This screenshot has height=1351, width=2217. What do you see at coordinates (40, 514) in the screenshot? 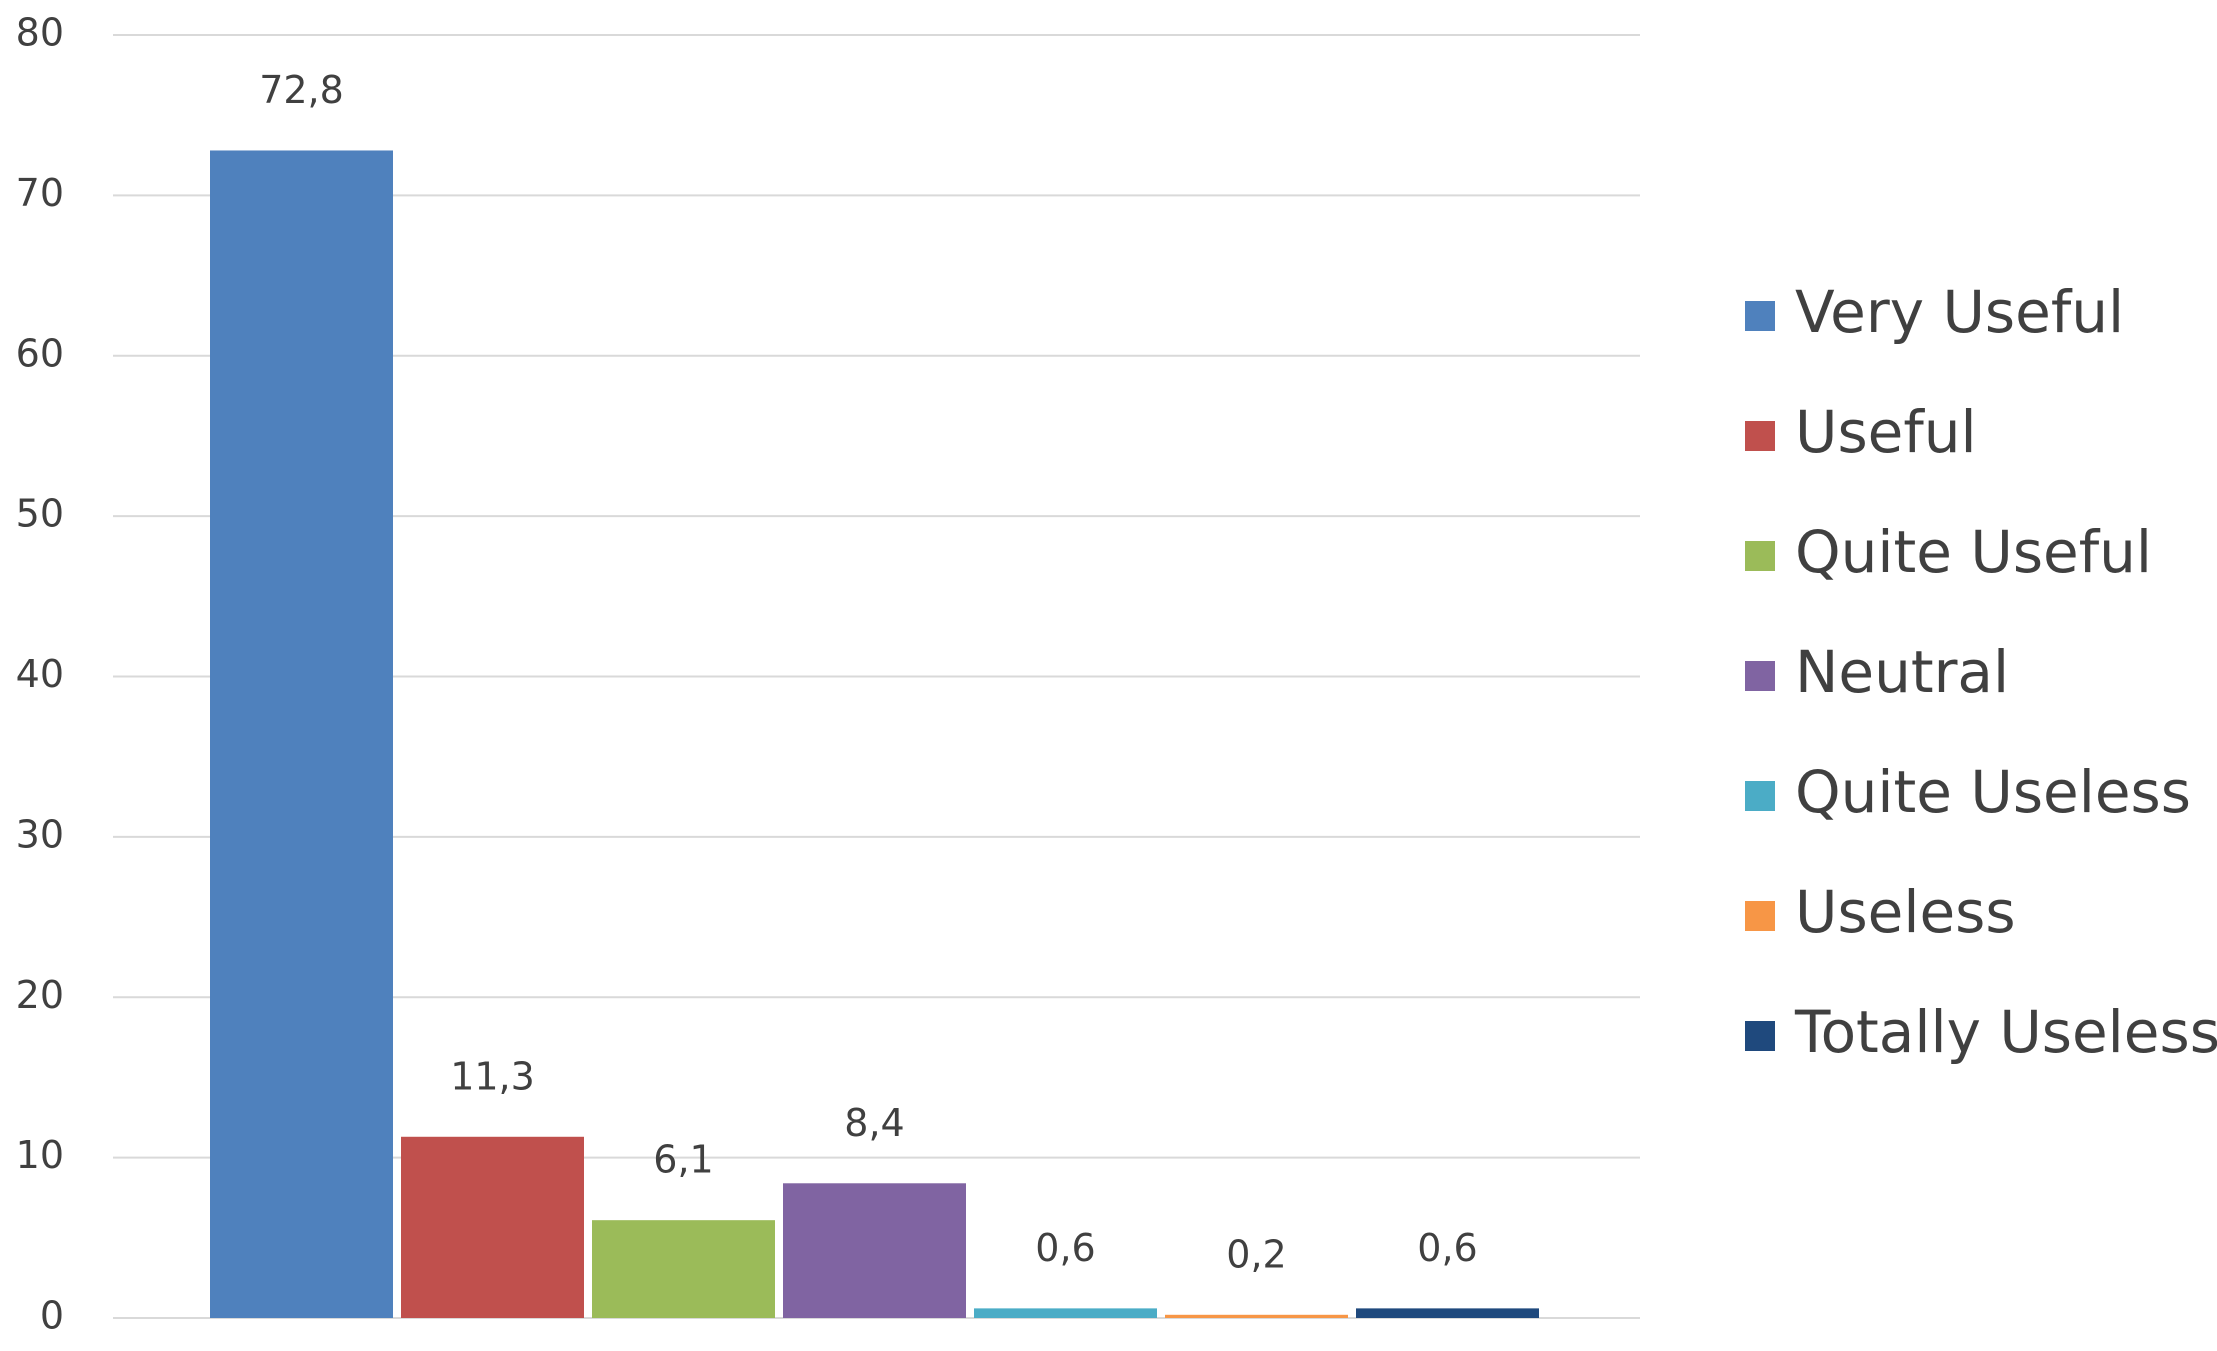
I see `y-tick-label: 50` at bounding box center [40, 514].